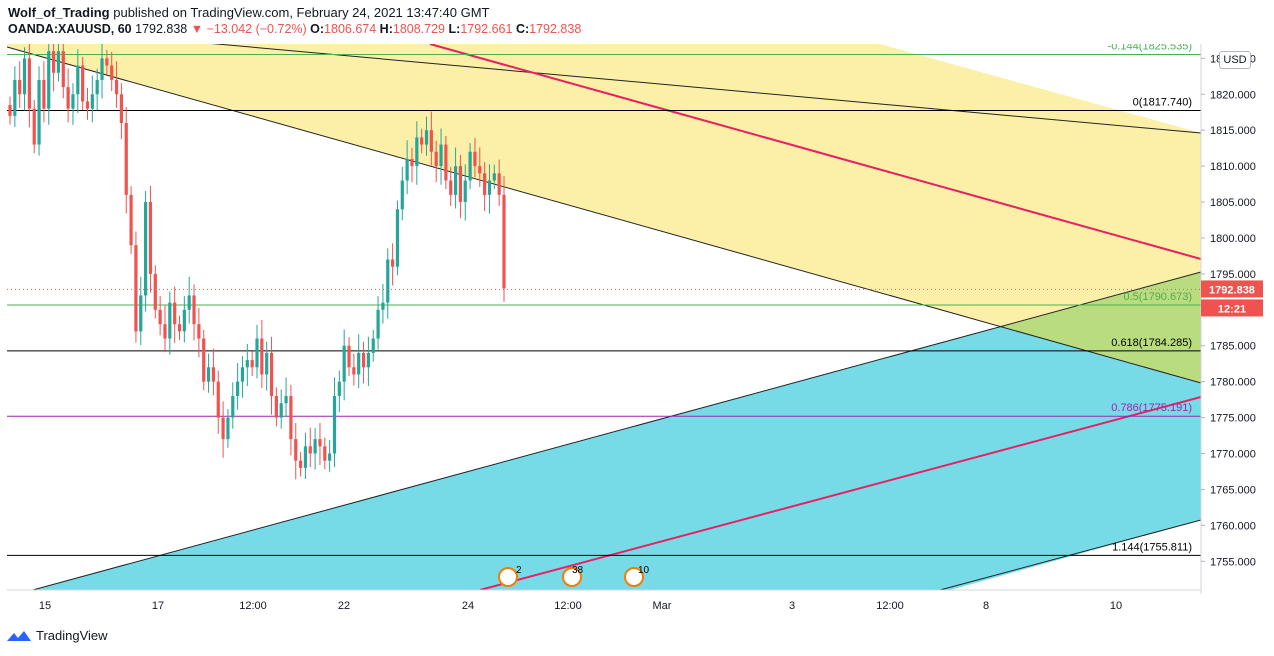 The width and height of the screenshot is (1274, 656). Describe the element at coordinates (350, 29) in the screenshot. I see `open-value: 1806.674` at that location.